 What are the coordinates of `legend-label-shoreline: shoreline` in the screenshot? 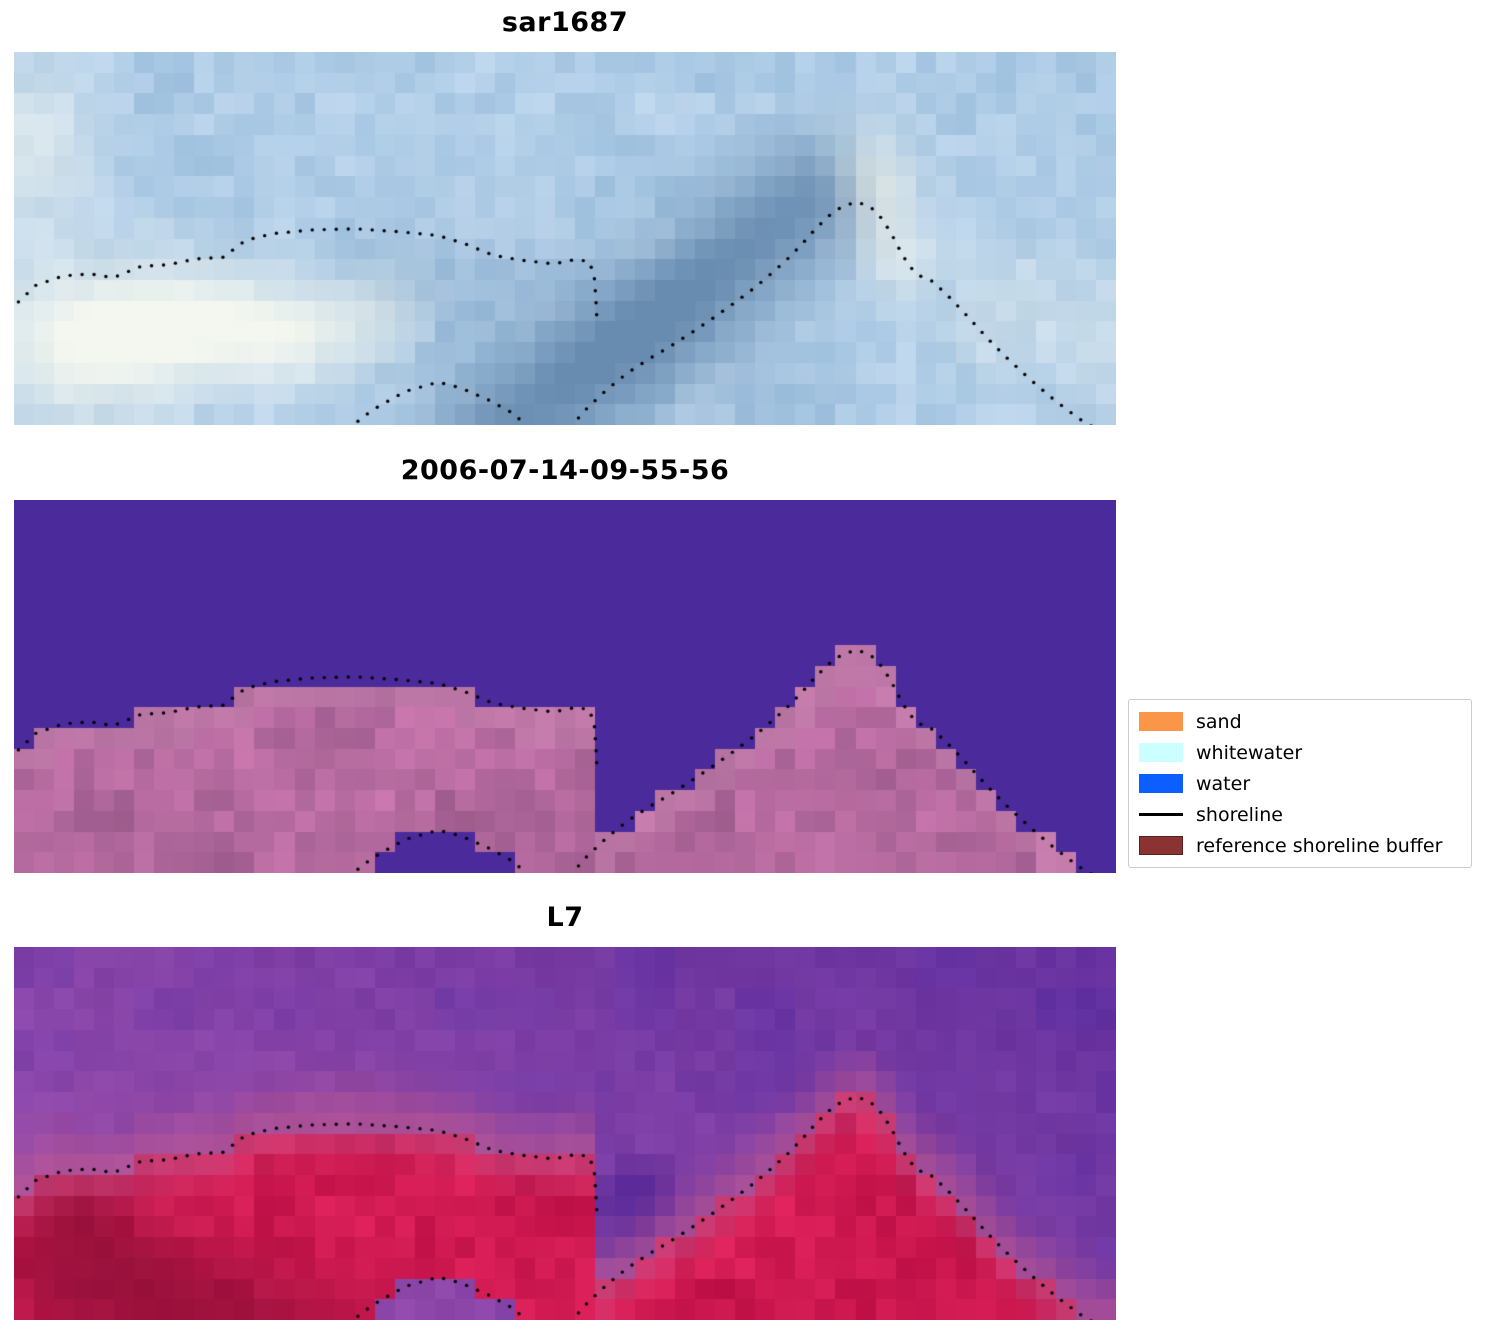 It's located at (1239, 814).